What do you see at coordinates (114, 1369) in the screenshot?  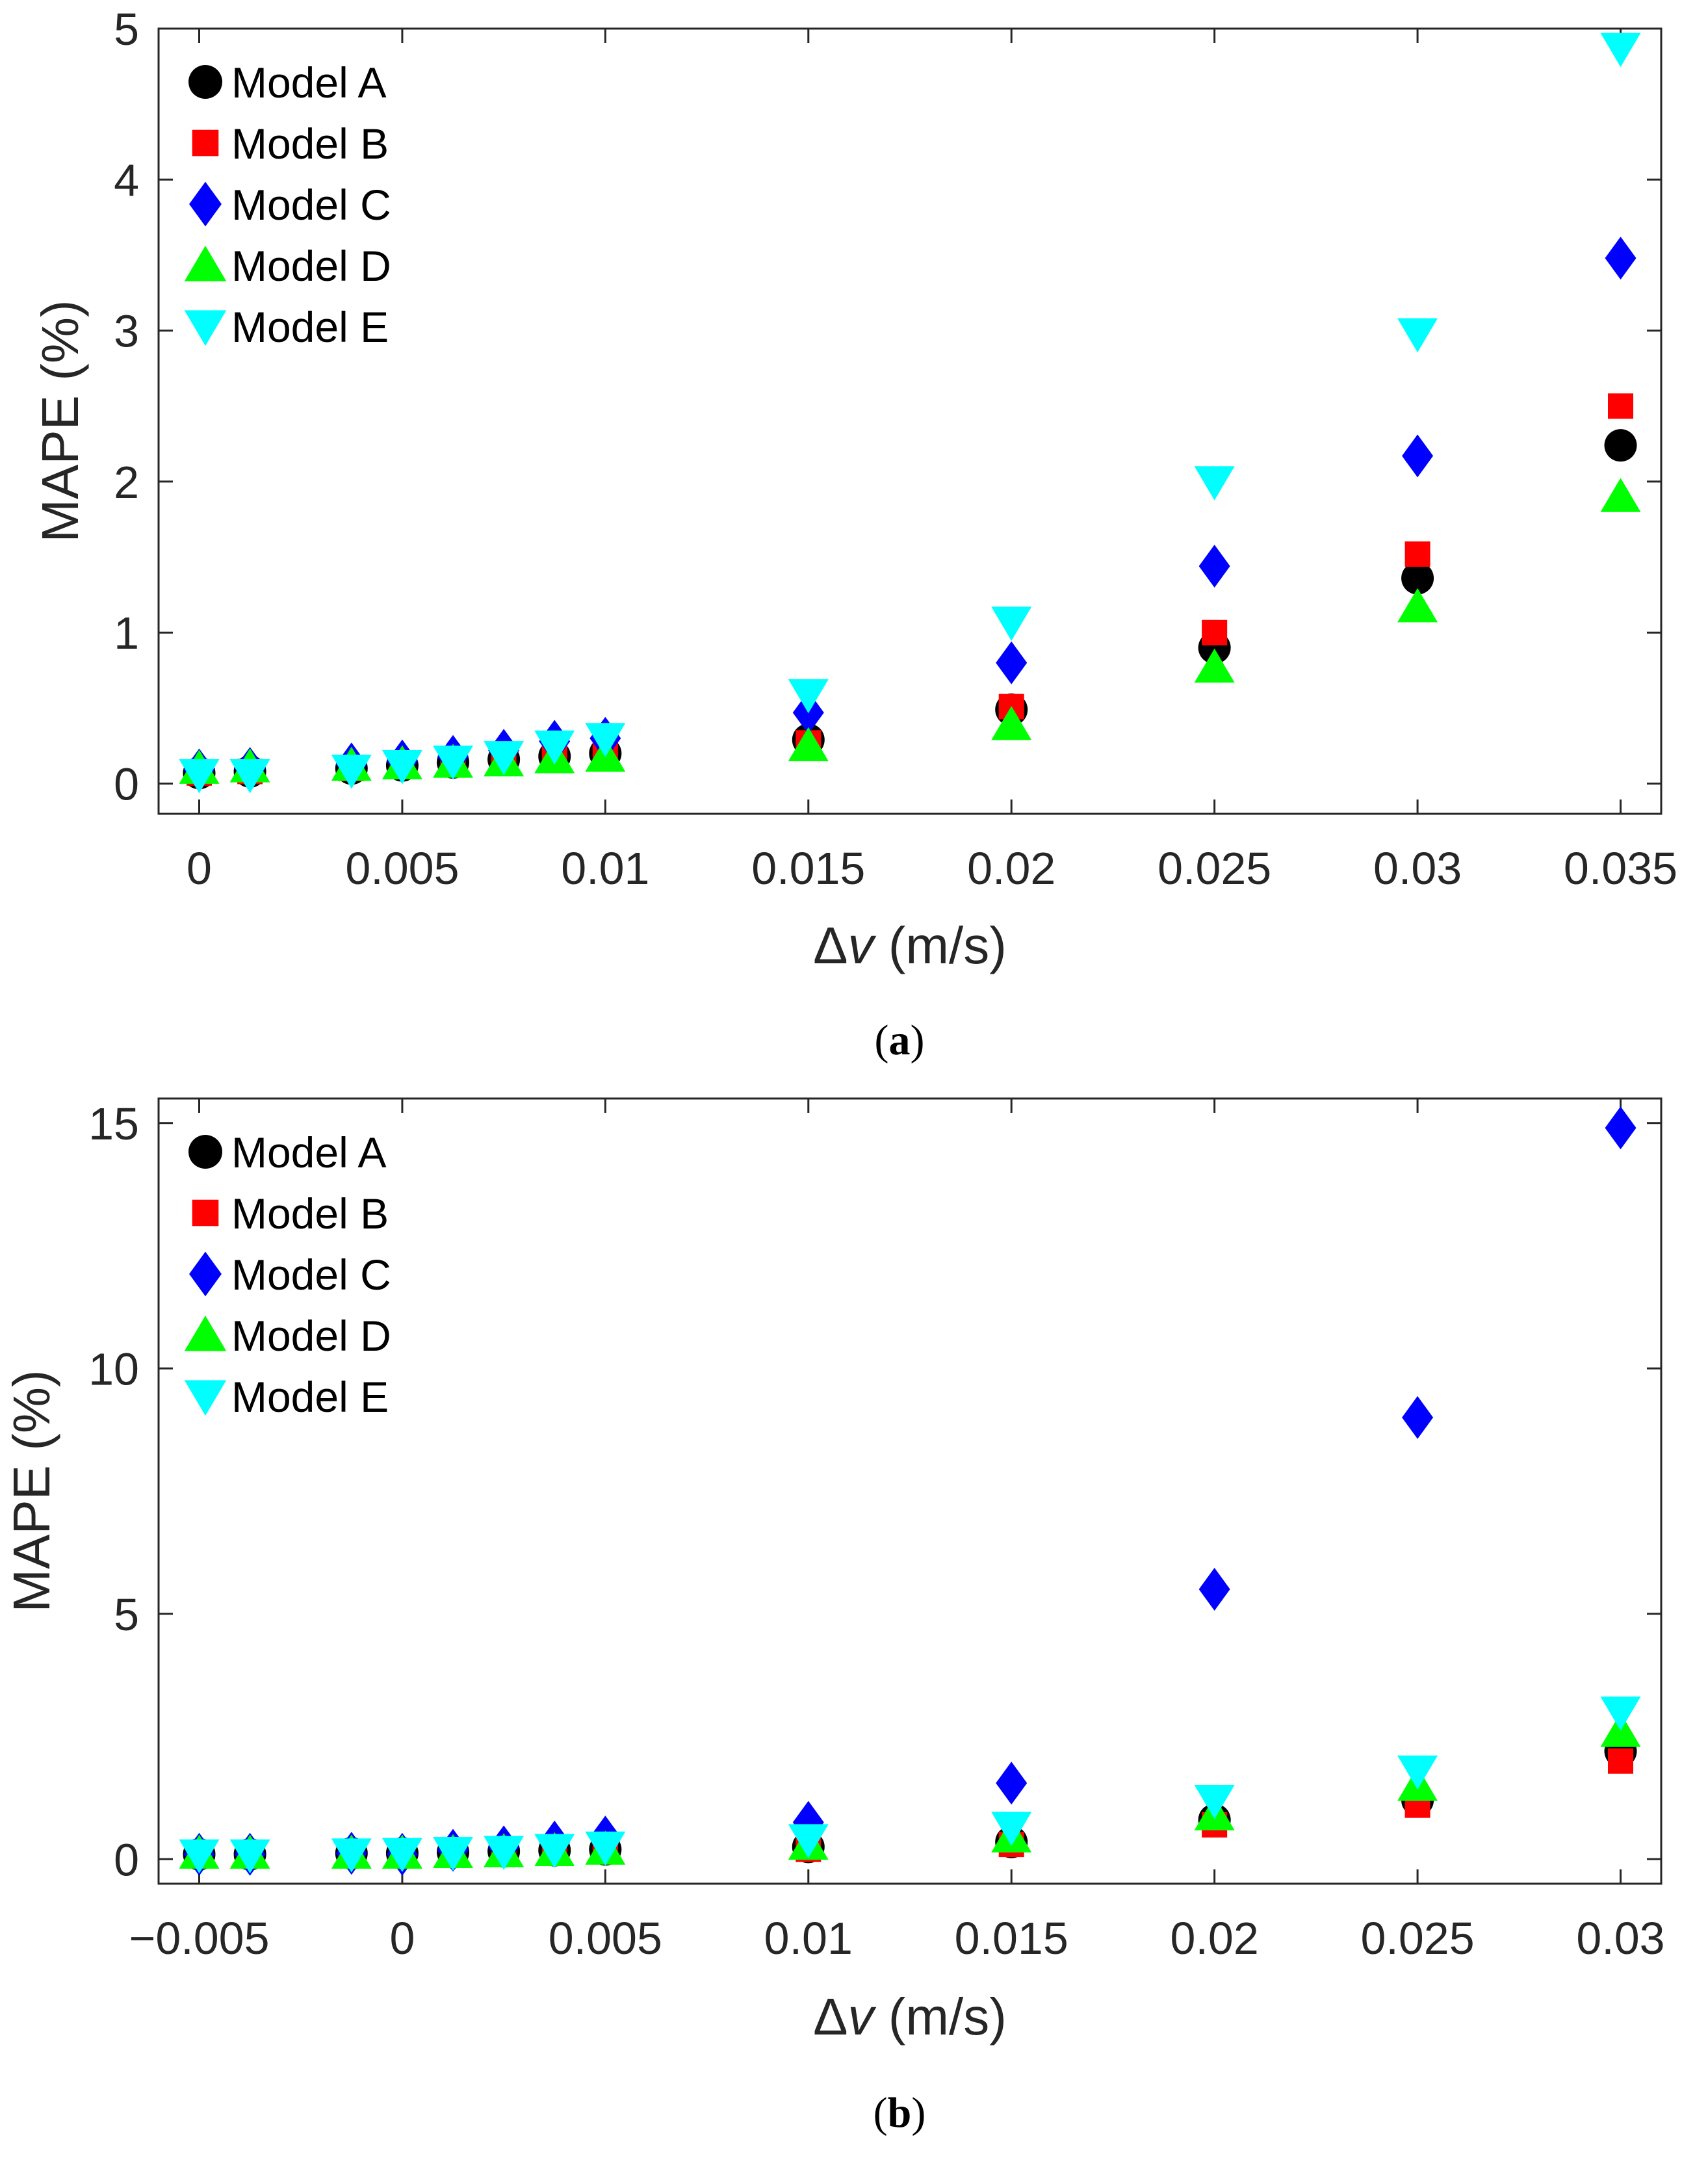 I see `y-tick-label: 10` at bounding box center [114, 1369].